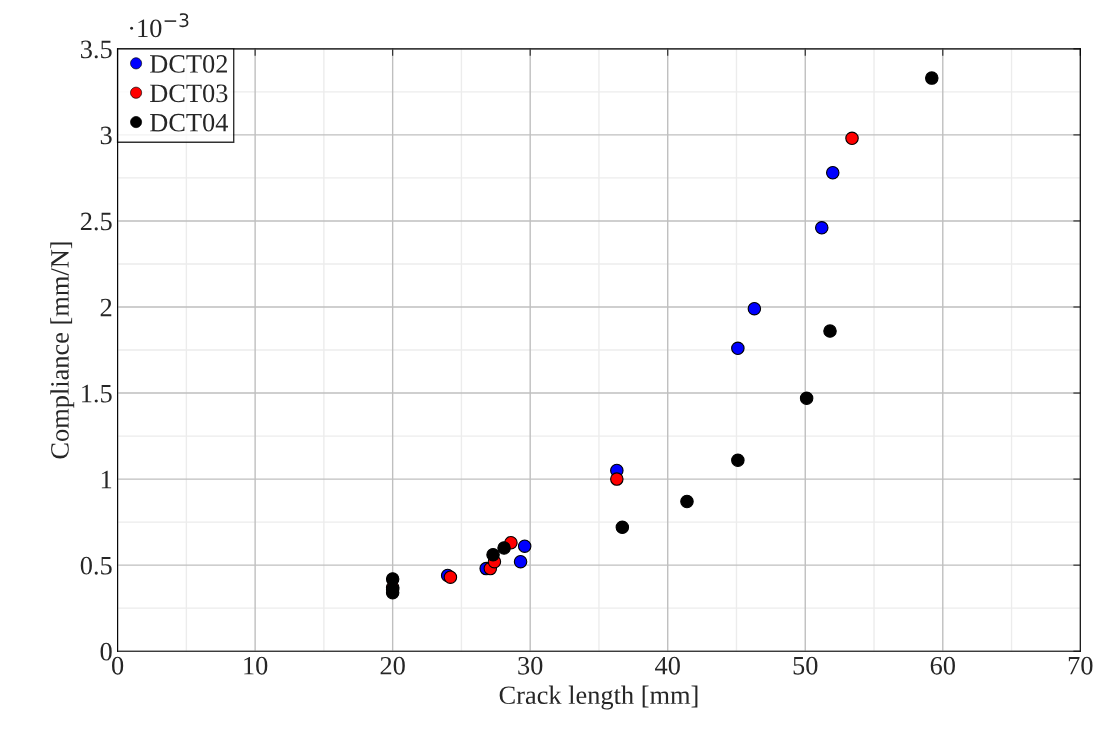 The width and height of the screenshot is (1099, 740). Describe the element at coordinates (62, 350) in the screenshot. I see `y-axis-title: Compliance [mm/N]` at that location.